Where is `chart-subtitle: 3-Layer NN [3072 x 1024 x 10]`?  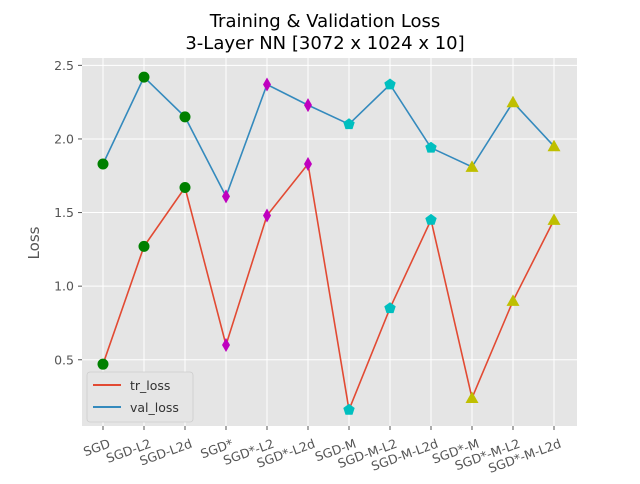
chart-subtitle: 3-Layer NN [3072 x 1024 x 10] is located at coordinates (324, 43).